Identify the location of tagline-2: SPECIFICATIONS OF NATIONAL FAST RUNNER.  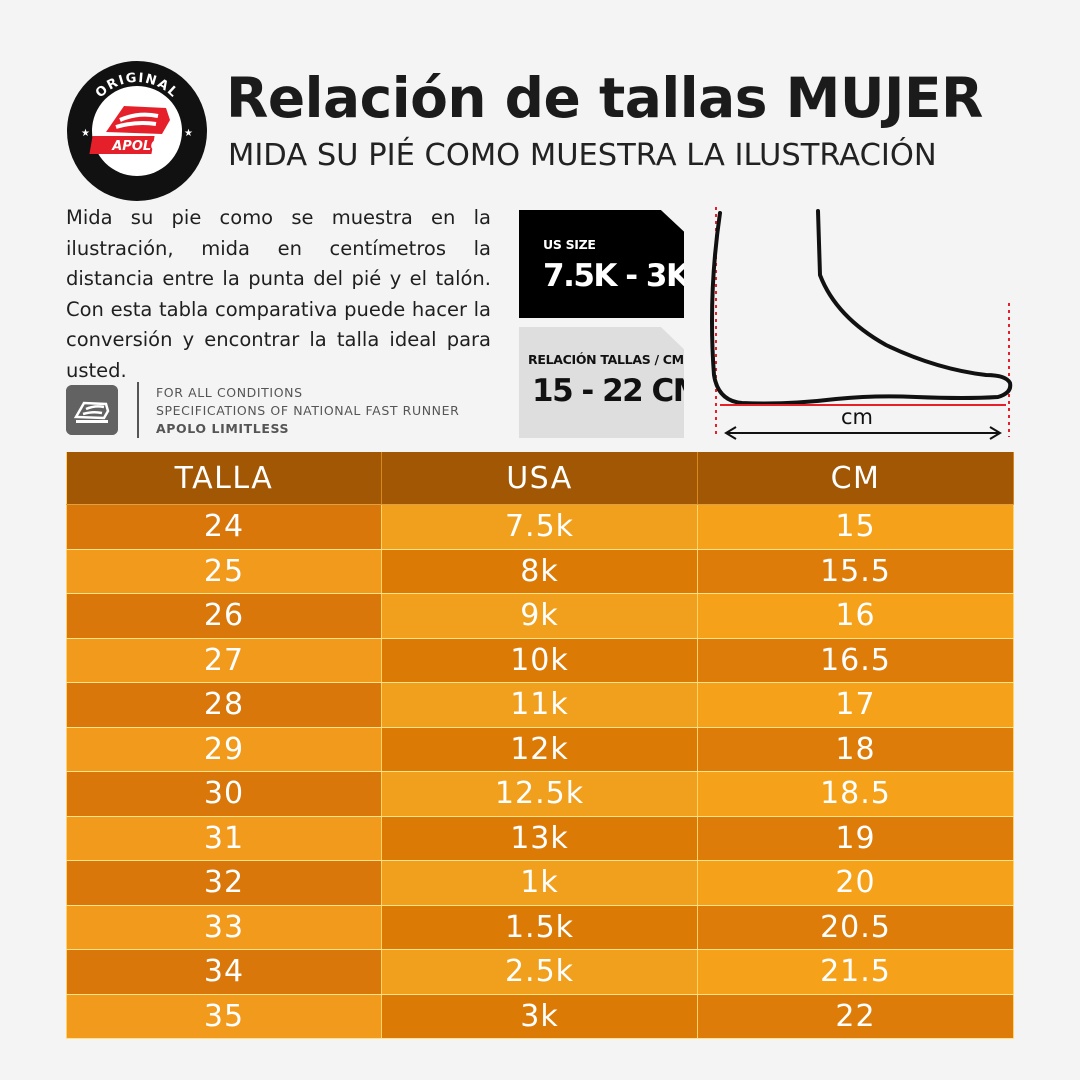
(308, 410).